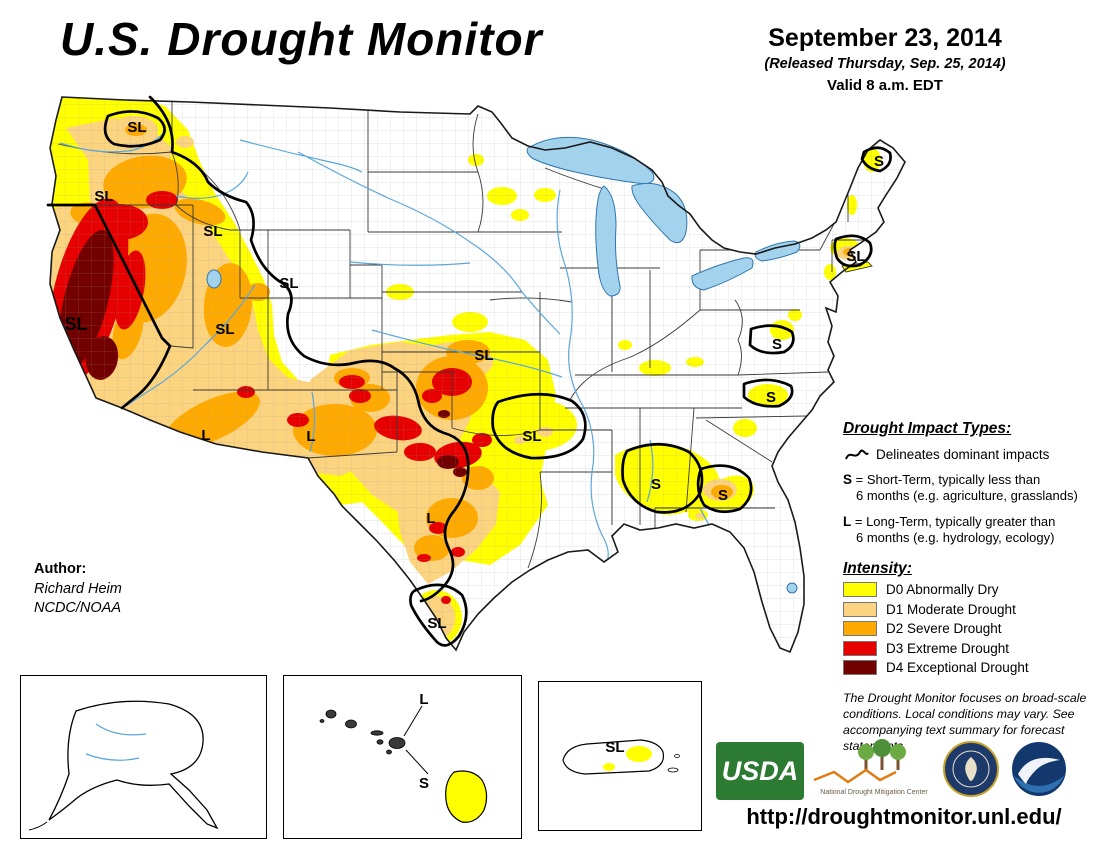  Describe the element at coordinates (970, 648) in the screenshot. I see `intensity-row-d3: D3 Extreme Drought` at that location.